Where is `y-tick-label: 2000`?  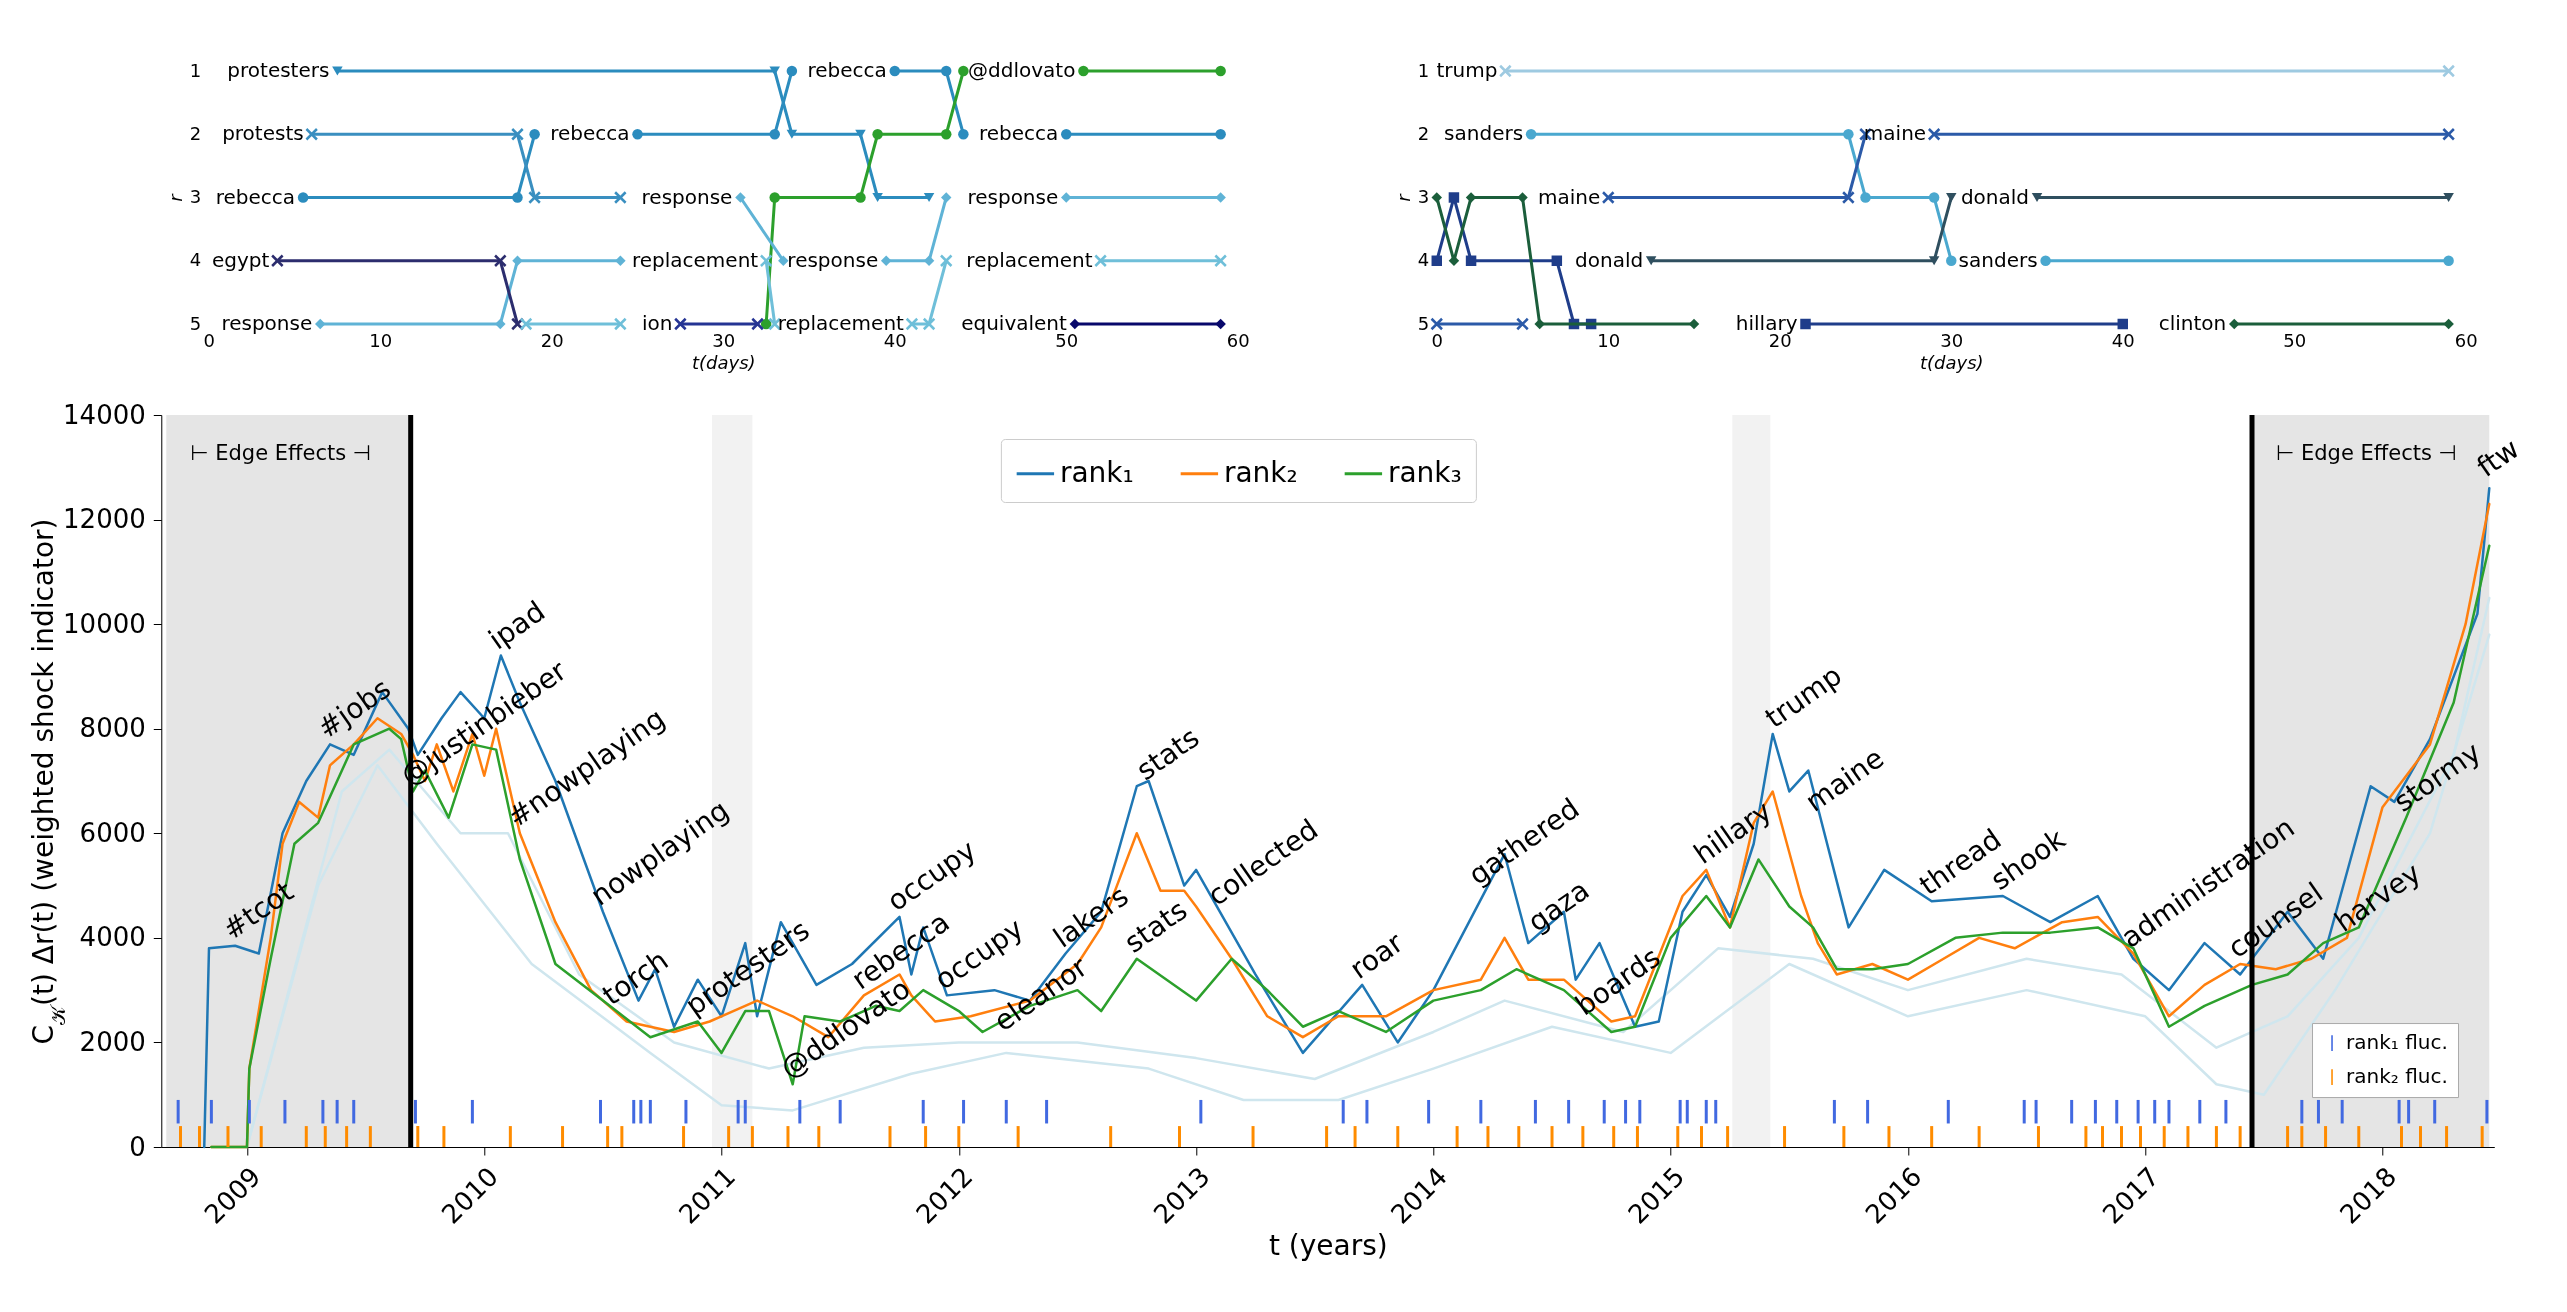 y-tick-label: 2000 is located at coordinates (112, 1041).